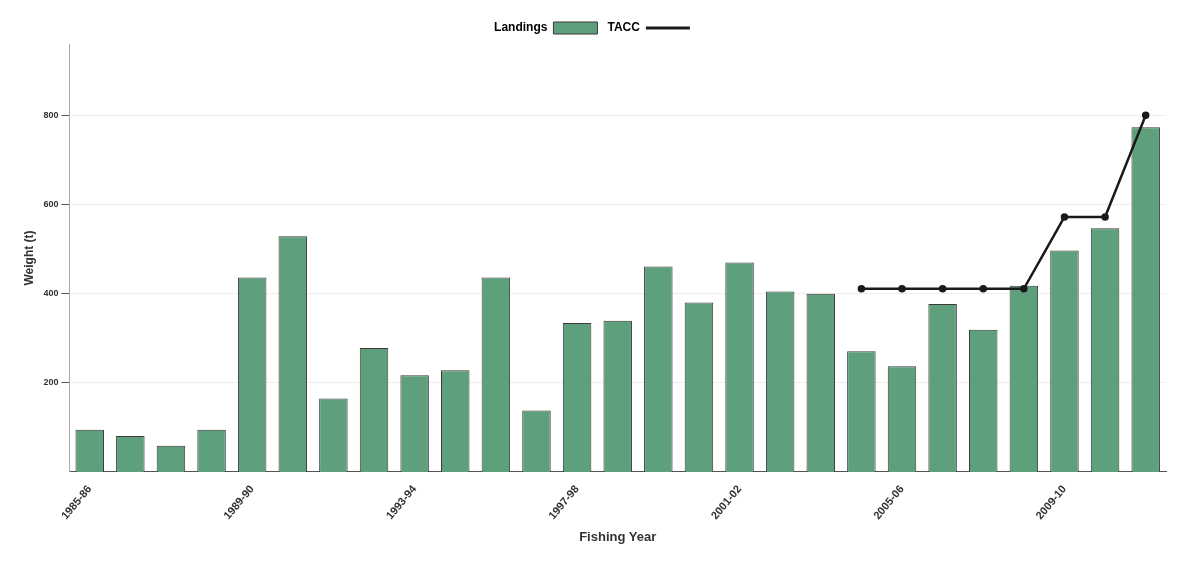 The height and width of the screenshot is (561, 1194). What do you see at coordinates (51, 382) in the screenshot?
I see `y-tick-label: 200` at bounding box center [51, 382].